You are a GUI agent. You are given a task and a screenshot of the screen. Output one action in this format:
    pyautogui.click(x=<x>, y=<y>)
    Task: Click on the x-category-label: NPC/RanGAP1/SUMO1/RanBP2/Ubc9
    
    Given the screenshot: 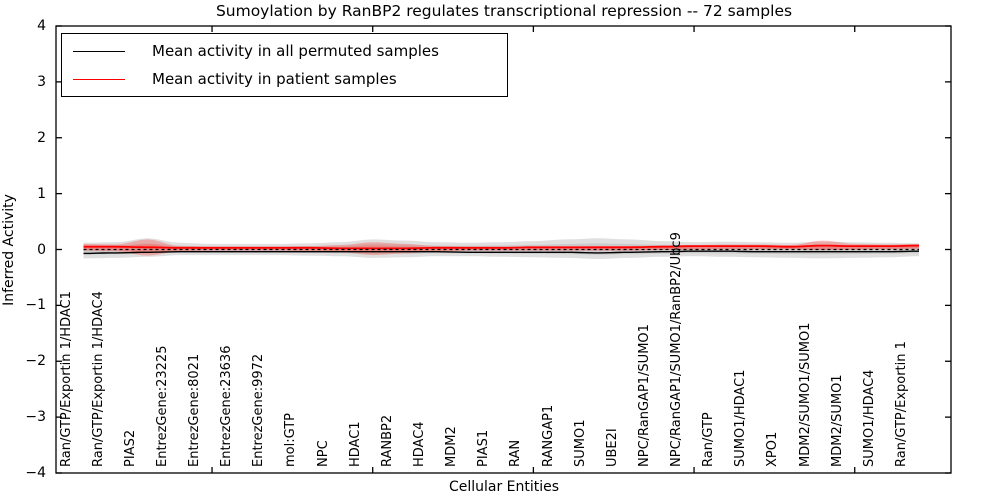 What is the action you would take?
    pyautogui.click(x=677, y=349)
    